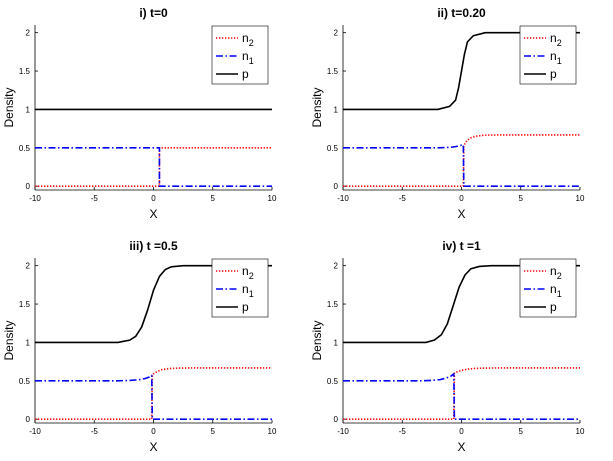 This screenshot has width=613, height=461. What do you see at coordinates (153, 13) in the screenshot?
I see `plot-title: i) t=0` at bounding box center [153, 13].